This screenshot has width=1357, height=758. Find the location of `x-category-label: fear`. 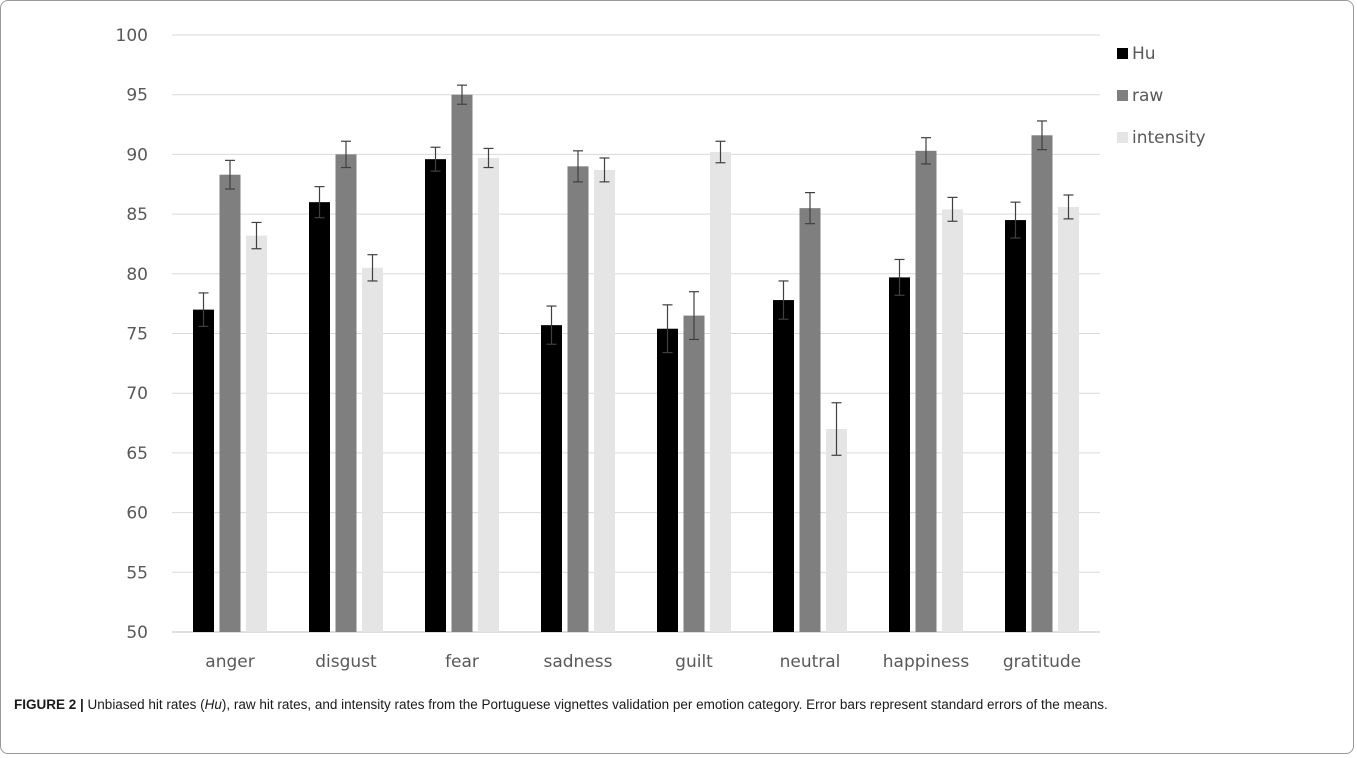

x-category-label: fear is located at coordinates (462, 662).